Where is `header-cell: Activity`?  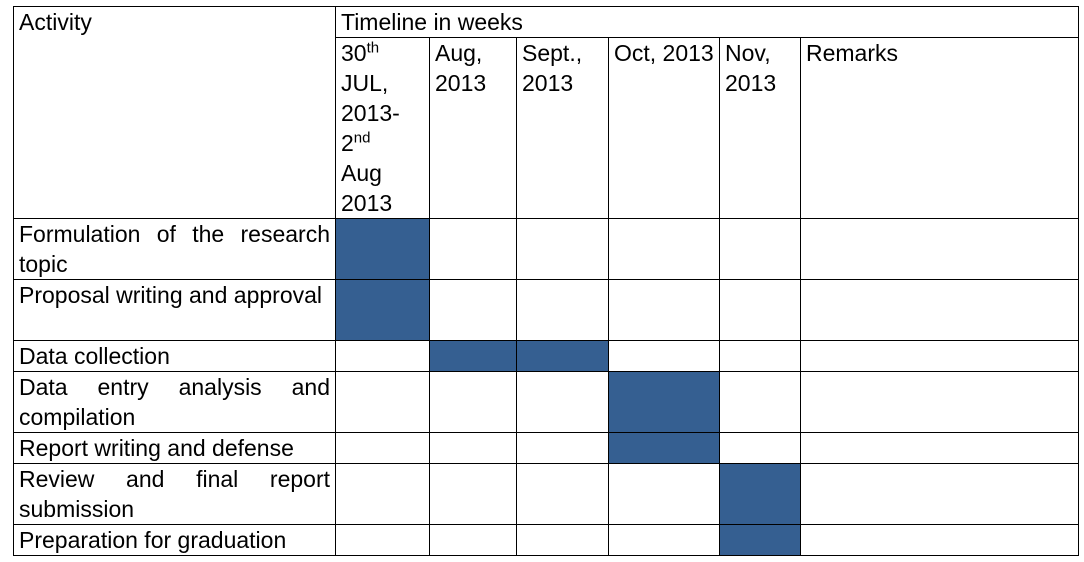 header-cell: Activity is located at coordinates (174, 112).